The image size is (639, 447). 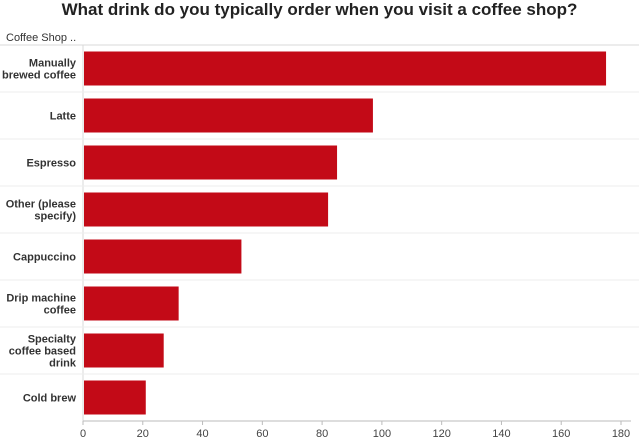 I want to click on category-label: Manually brewed coffee, so click(x=39, y=70).